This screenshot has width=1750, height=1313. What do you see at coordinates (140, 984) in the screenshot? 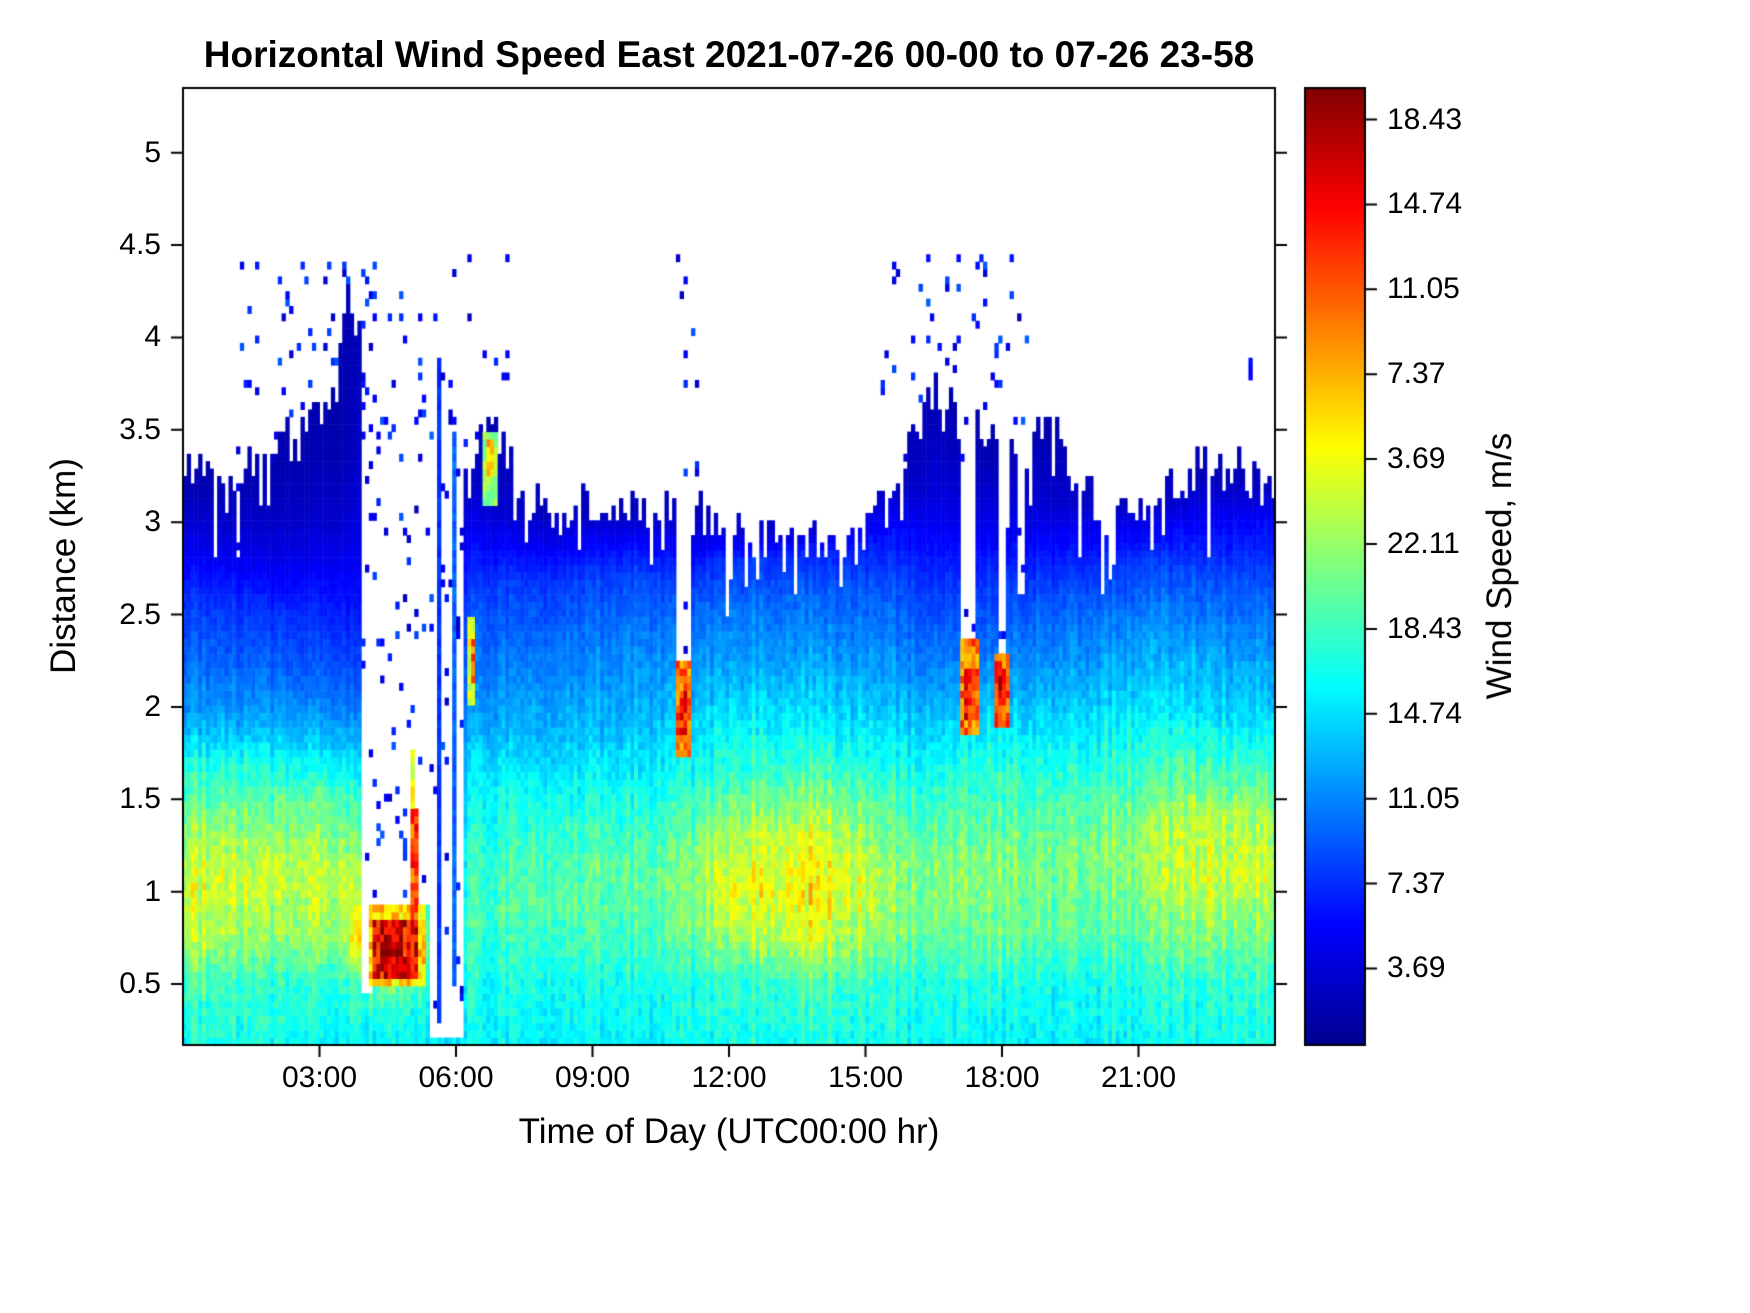
I see `y-tick-label: 0.5` at bounding box center [140, 984].